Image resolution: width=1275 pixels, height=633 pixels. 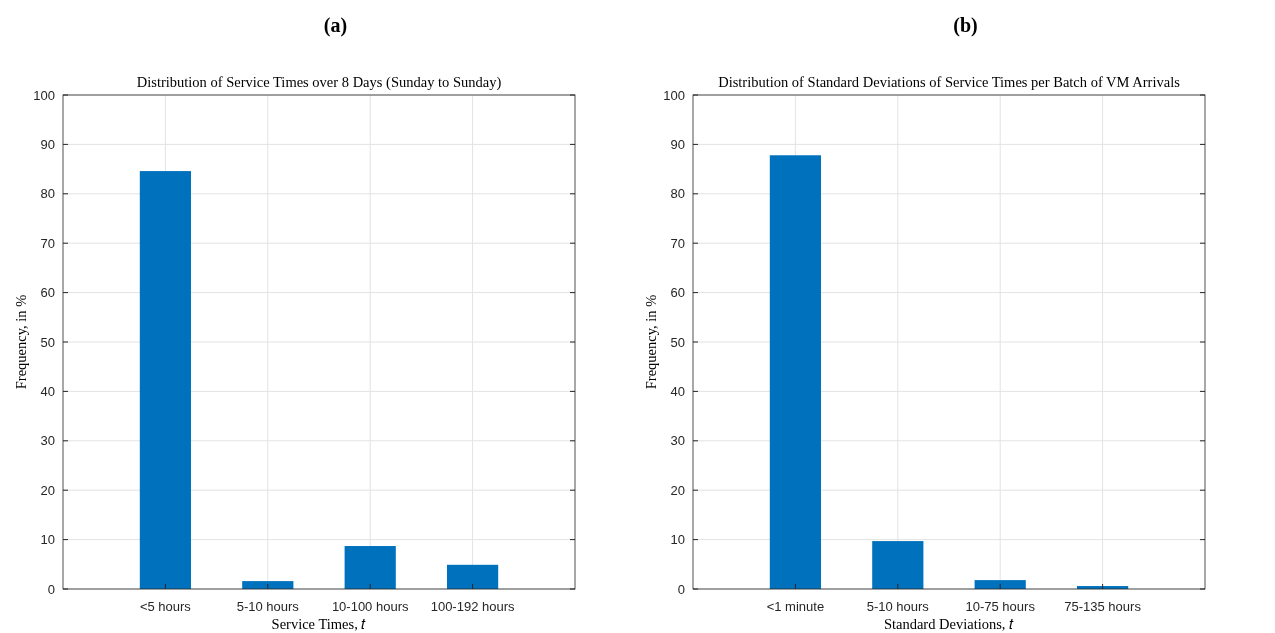 I want to click on x-tick-label: 10-75 hours, so click(x=1000, y=606).